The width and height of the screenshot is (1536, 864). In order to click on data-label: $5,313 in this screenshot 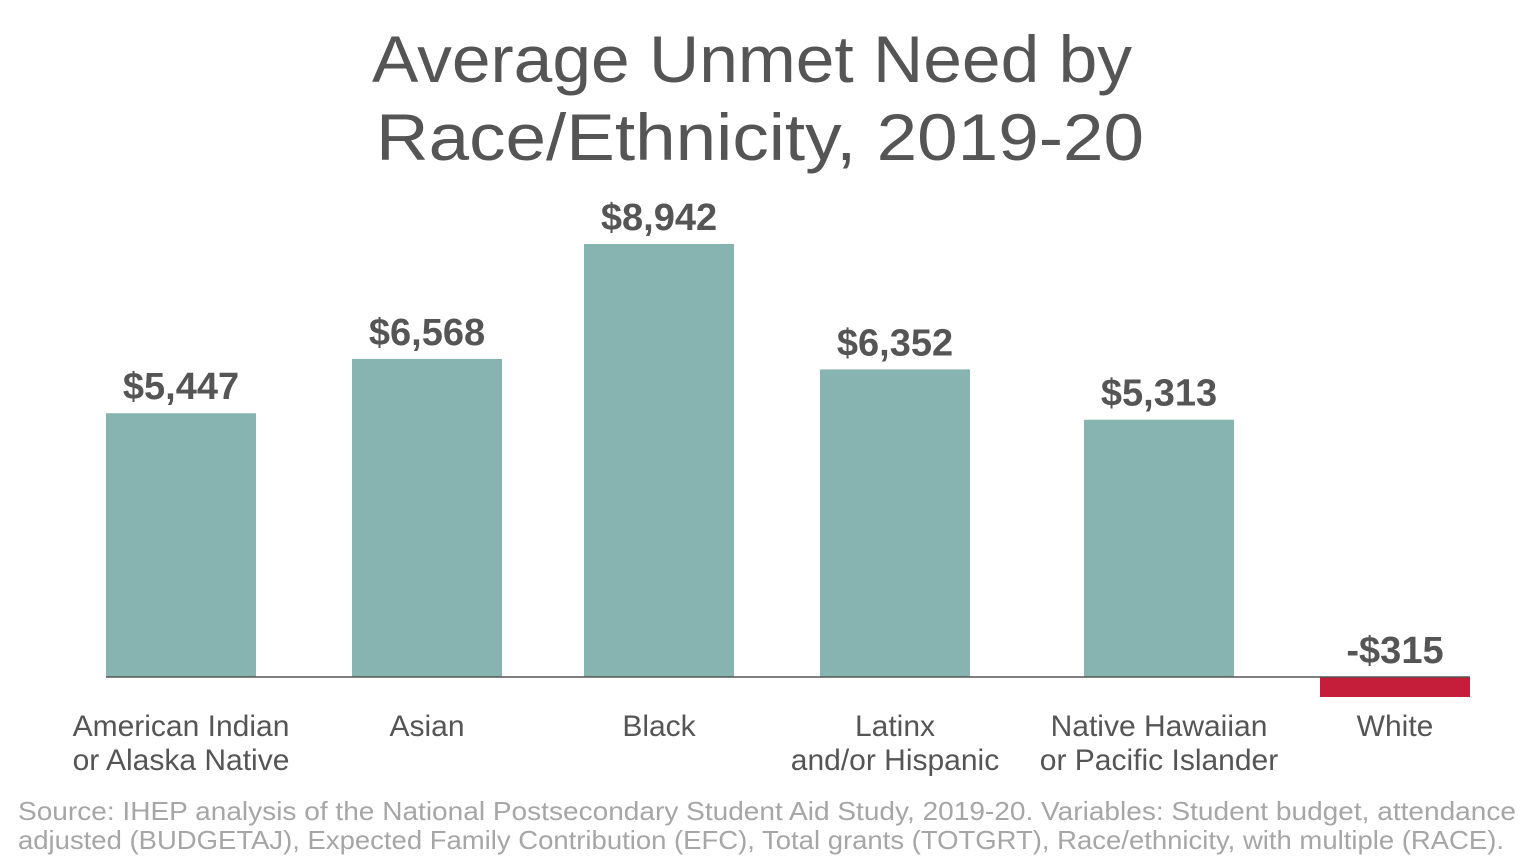, I will do `click(1159, 394)`.